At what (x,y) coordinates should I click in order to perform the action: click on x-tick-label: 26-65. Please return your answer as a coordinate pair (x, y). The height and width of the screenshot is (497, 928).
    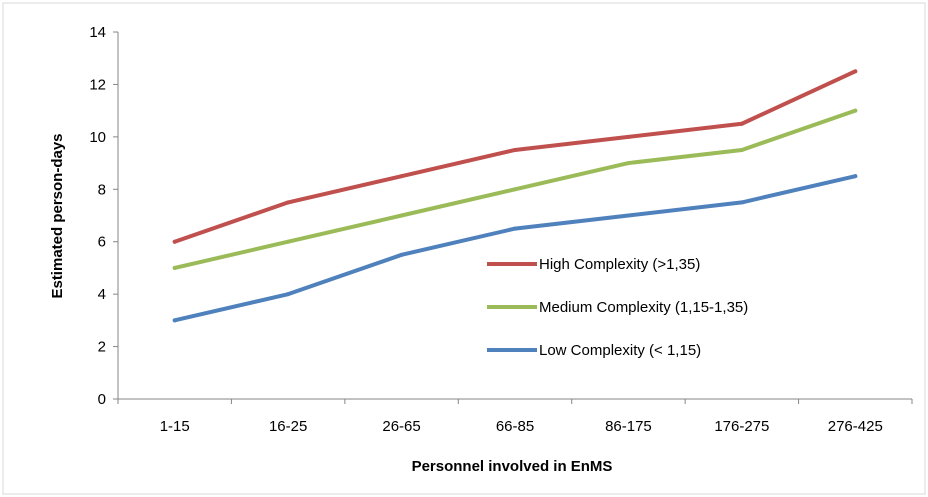
    Looking at the image, I should click on (401, 426).